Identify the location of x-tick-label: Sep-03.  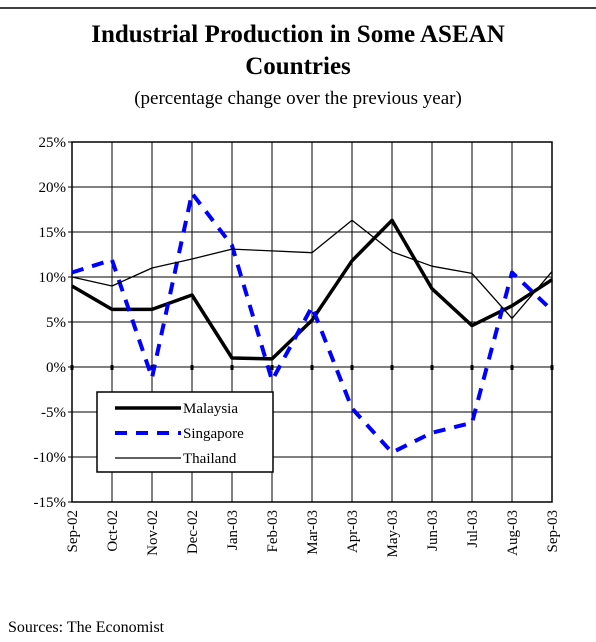
(553, 531).